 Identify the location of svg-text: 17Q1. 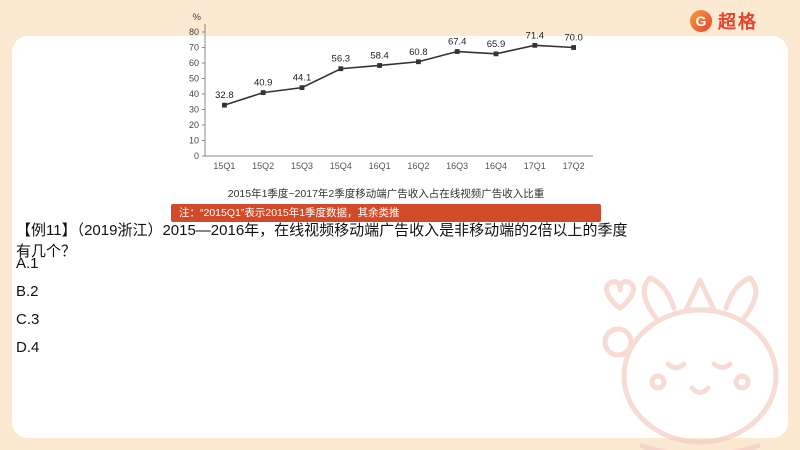
(535, 166).